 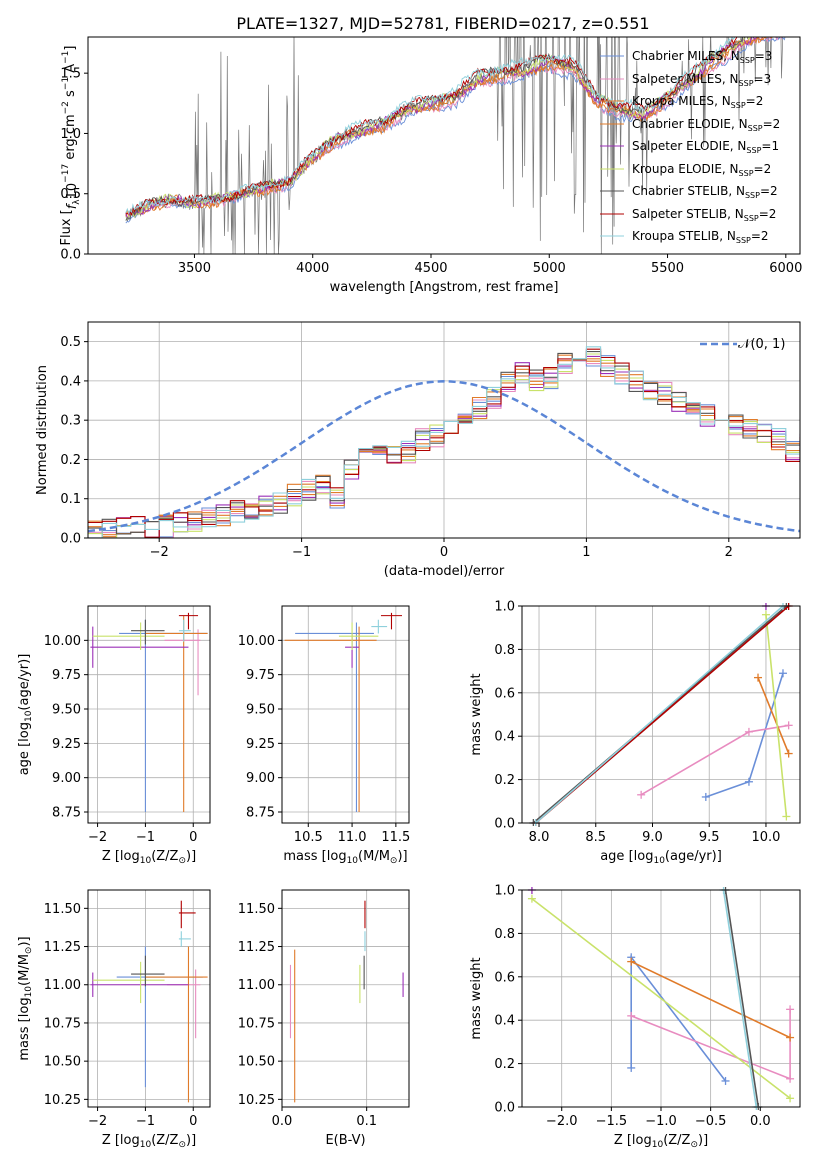 I want to click on gaussian-line, so click(x=444, y=456).